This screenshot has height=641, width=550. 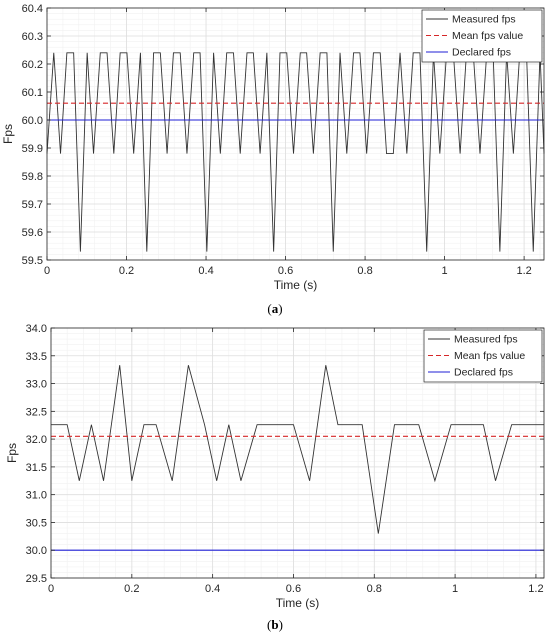 What do you see at coordinates (32, 177) in the screenshot?
I see `y-tick-label: 59.8` at bounding box center [32, 177].